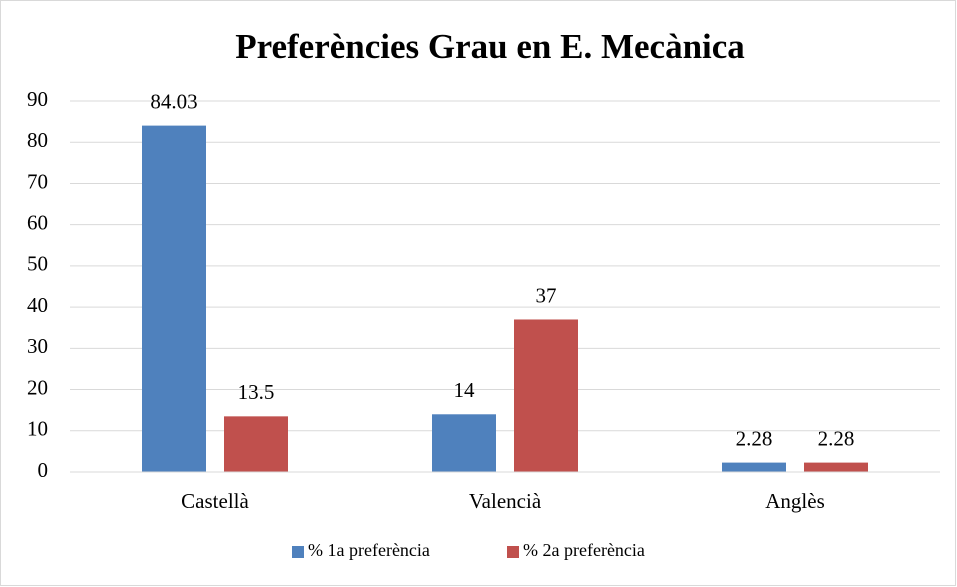  I want to click on data-label: 37, so click(546, 295).